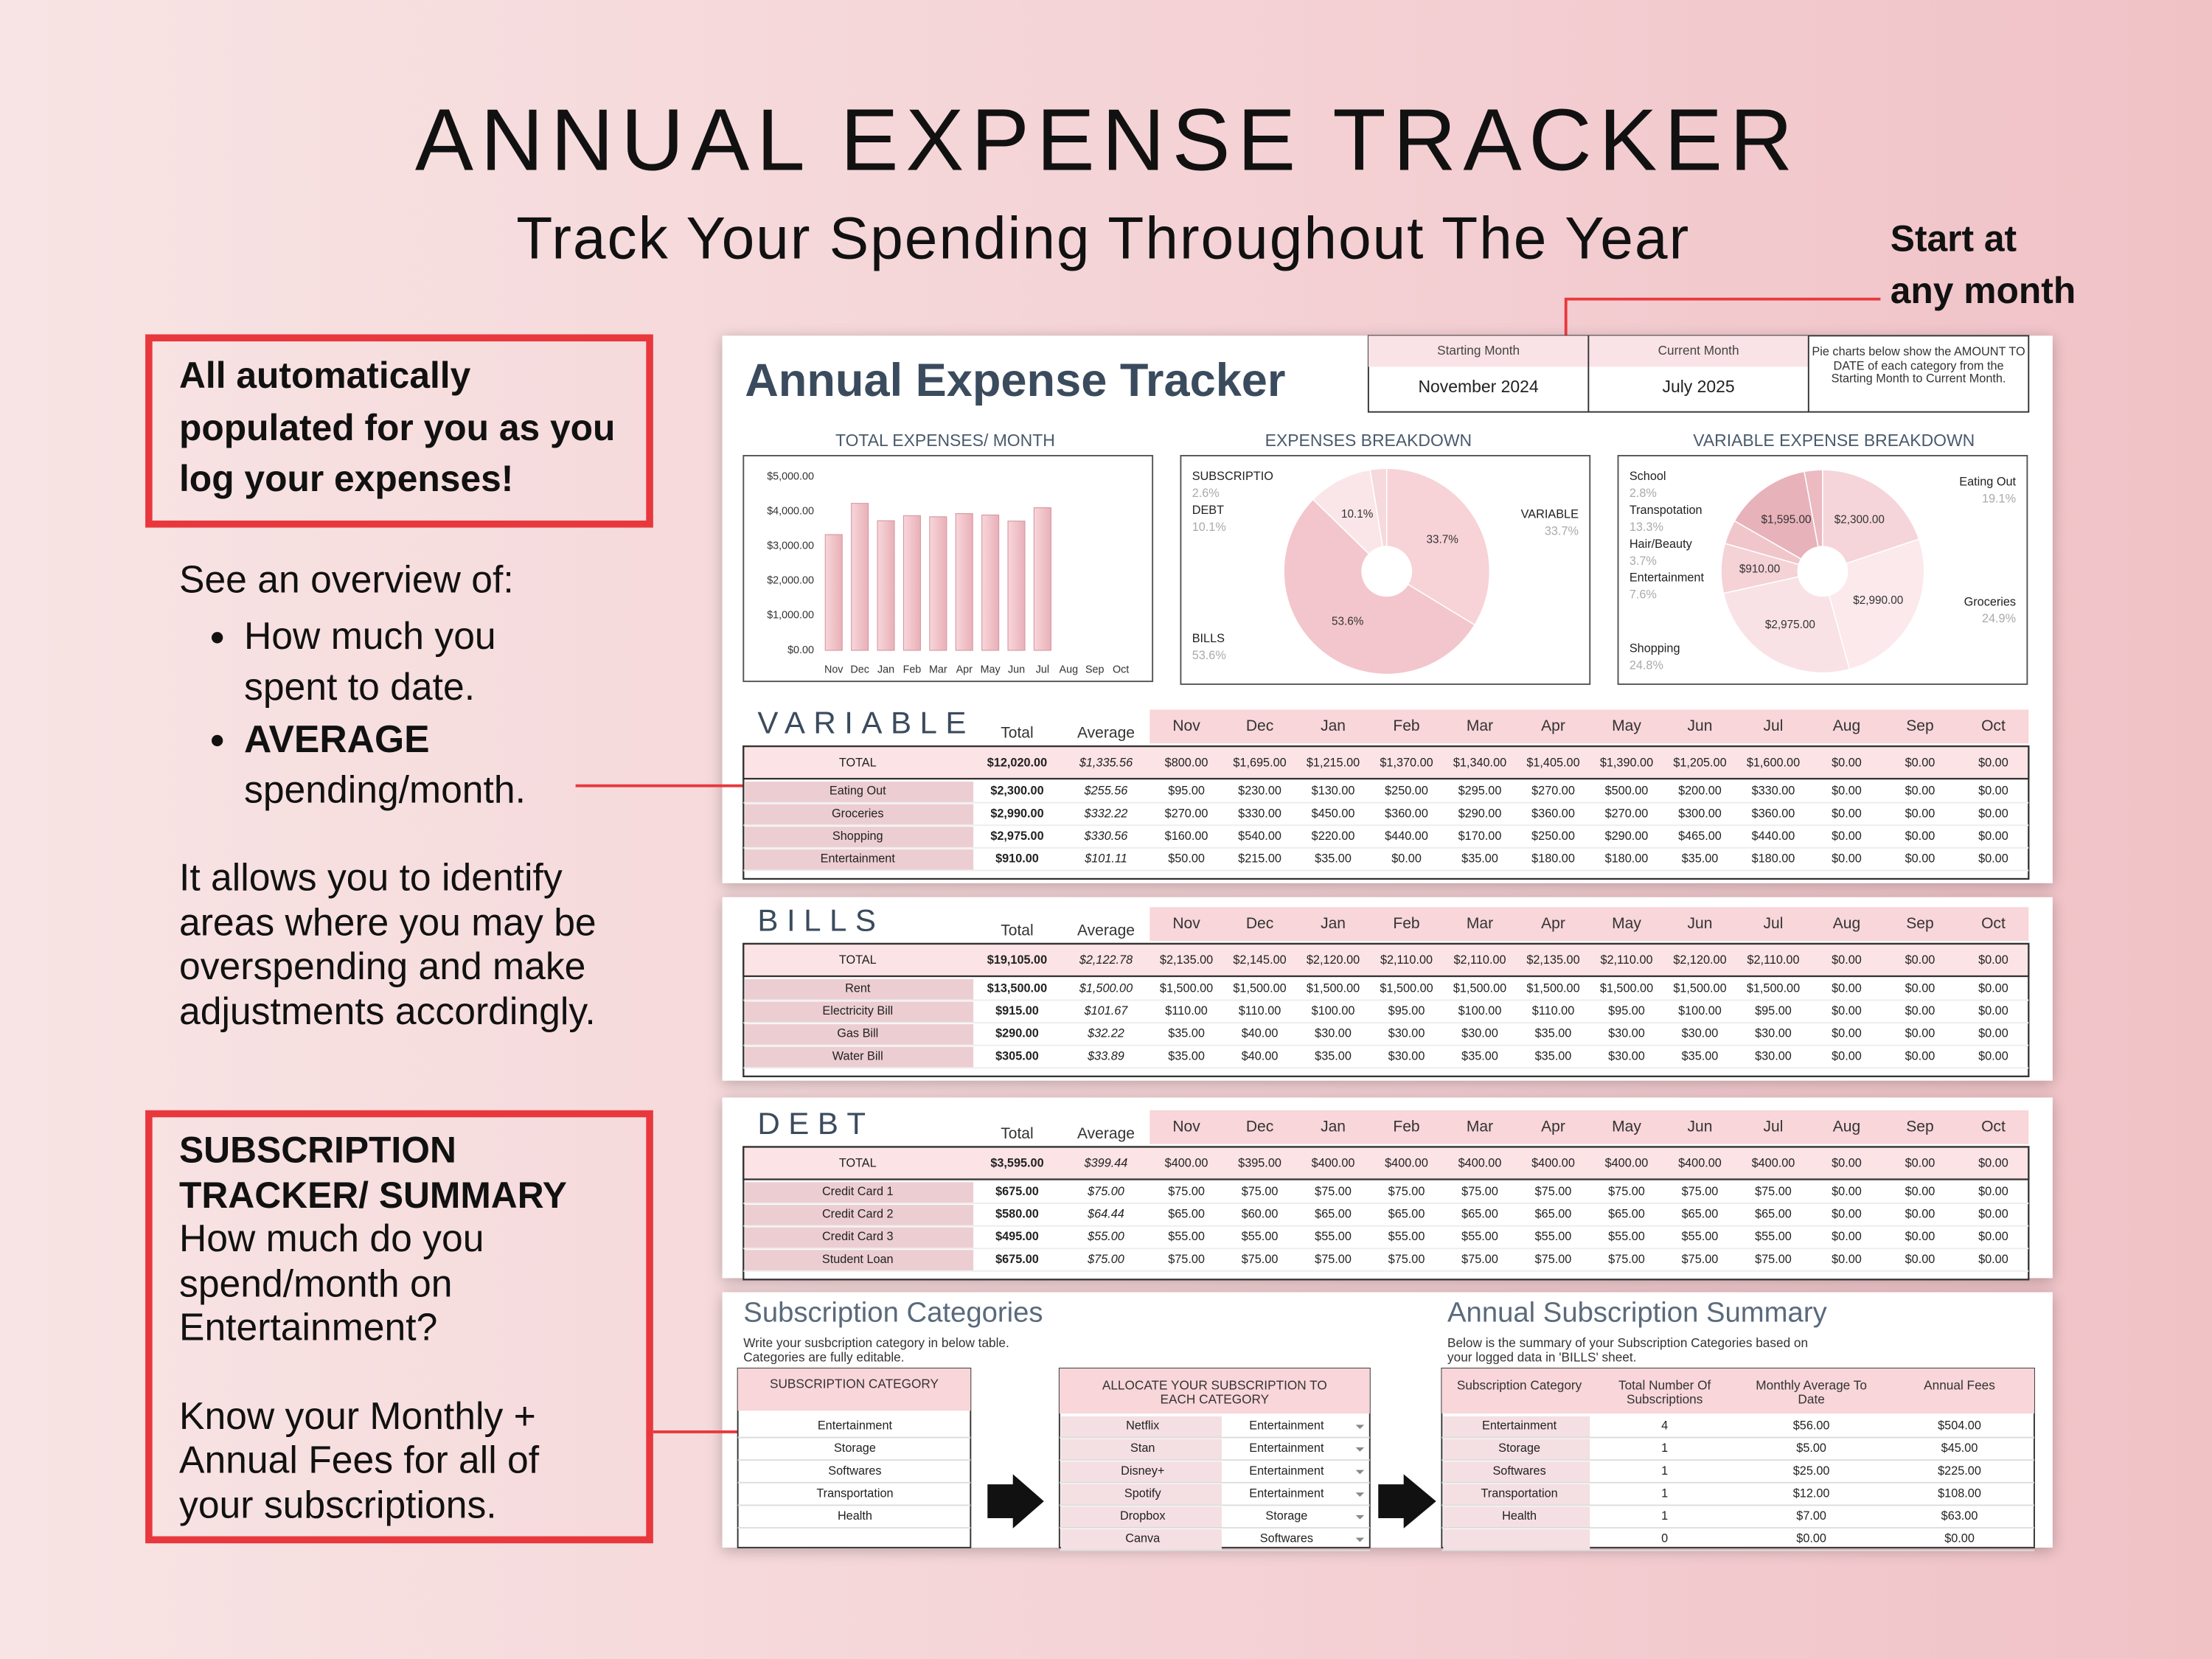 The image size is (2212, 1659). I want to click on table-cell: $220.00, so click(1333, 836).